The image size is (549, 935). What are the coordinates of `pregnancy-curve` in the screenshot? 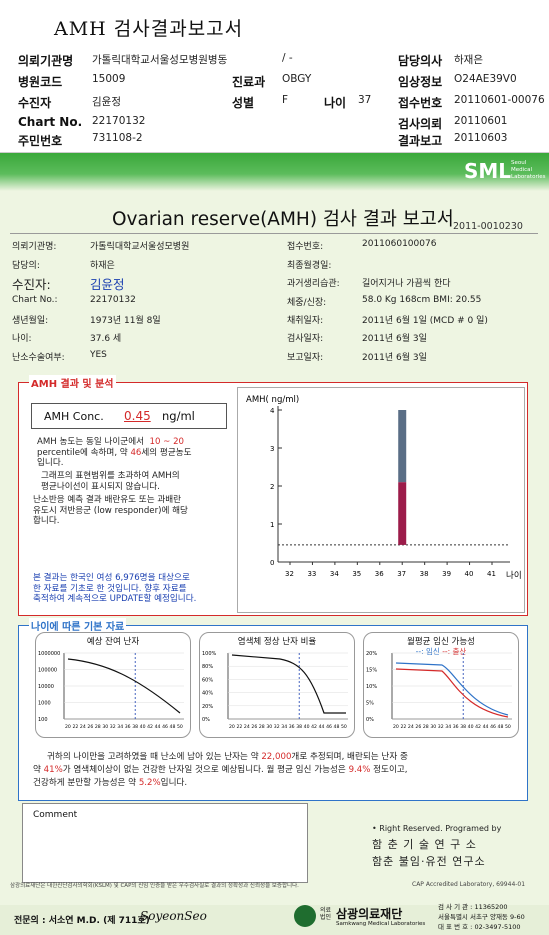 It's located at (452, 689).